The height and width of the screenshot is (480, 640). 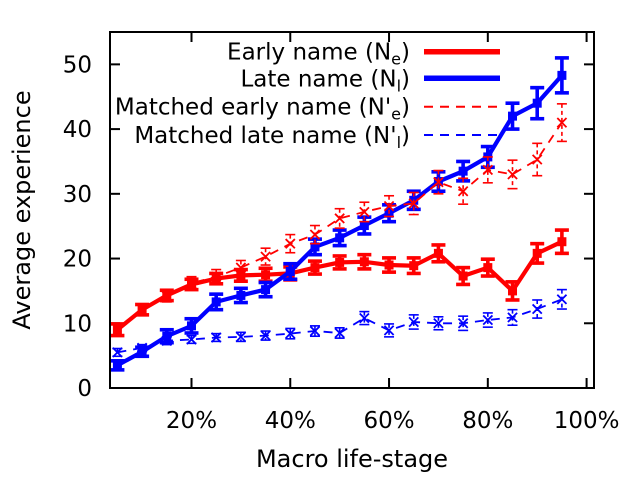 What do you see at coordinates (262, 109) in the screenshot?
I see `legend-label-matched-early-name: Matched early name (N'e)` at bounding box center [262, 109].